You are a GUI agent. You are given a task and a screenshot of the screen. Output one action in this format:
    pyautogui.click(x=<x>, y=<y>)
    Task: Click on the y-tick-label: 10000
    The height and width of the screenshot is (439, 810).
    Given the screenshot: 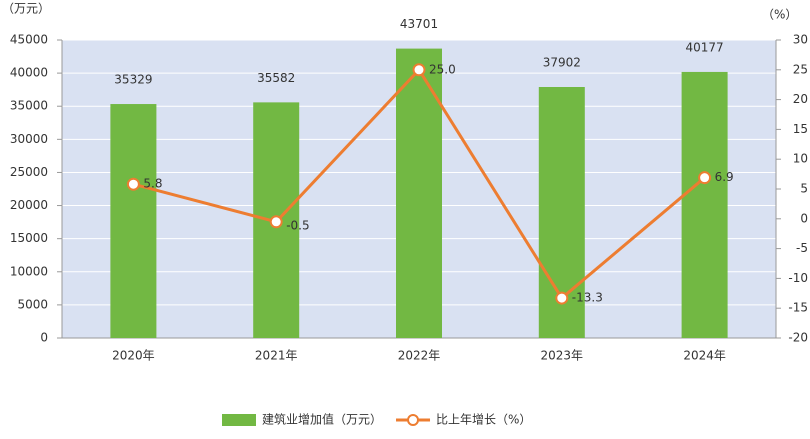 What is the action you would take?
    pyautogui.click(x=29, y=271)
    